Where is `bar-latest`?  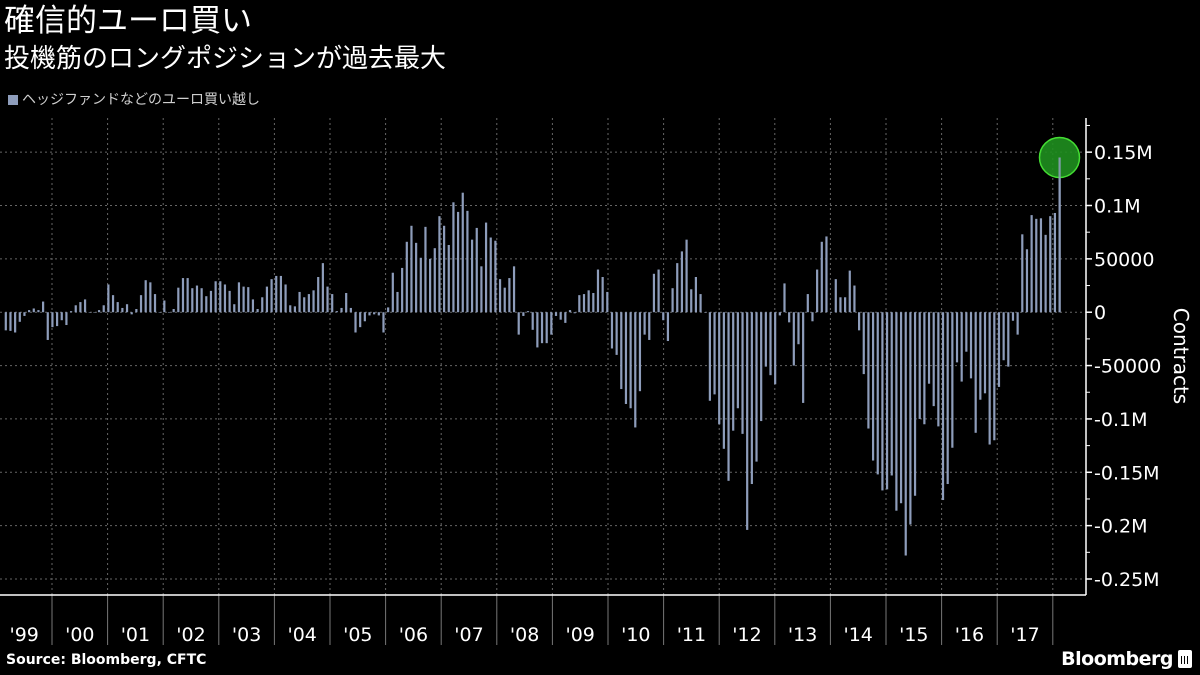
bar-latest is located at coordinates (1059, 235).